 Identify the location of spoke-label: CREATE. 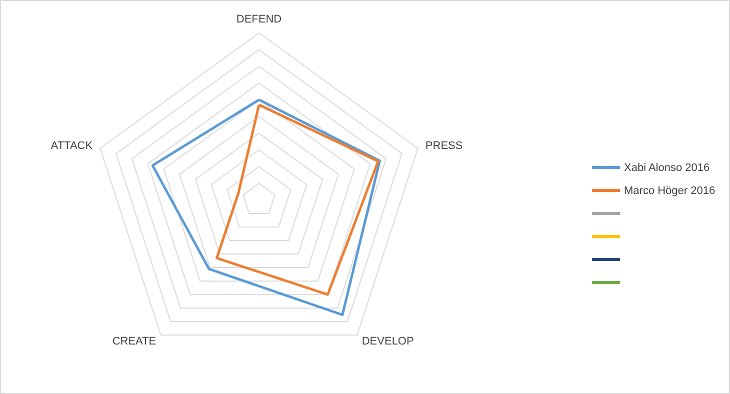
(134, 342).